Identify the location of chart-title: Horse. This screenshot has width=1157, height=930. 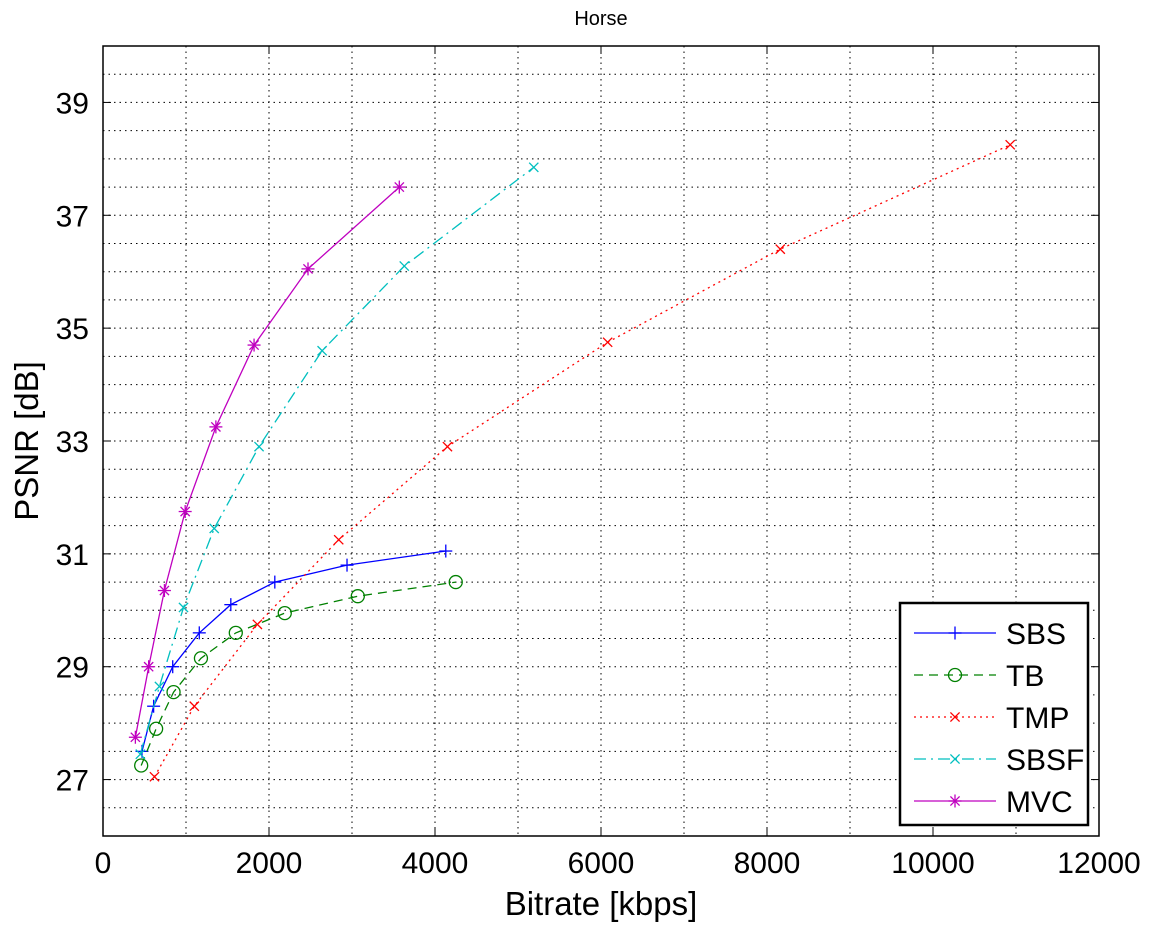
(600, 19).